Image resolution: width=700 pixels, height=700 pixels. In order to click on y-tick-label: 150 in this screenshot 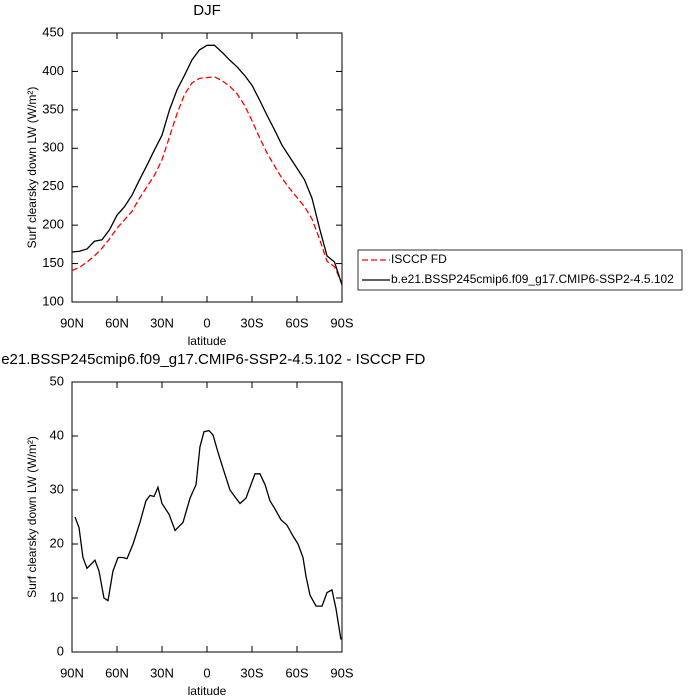, I will do `click(53, 262)`.